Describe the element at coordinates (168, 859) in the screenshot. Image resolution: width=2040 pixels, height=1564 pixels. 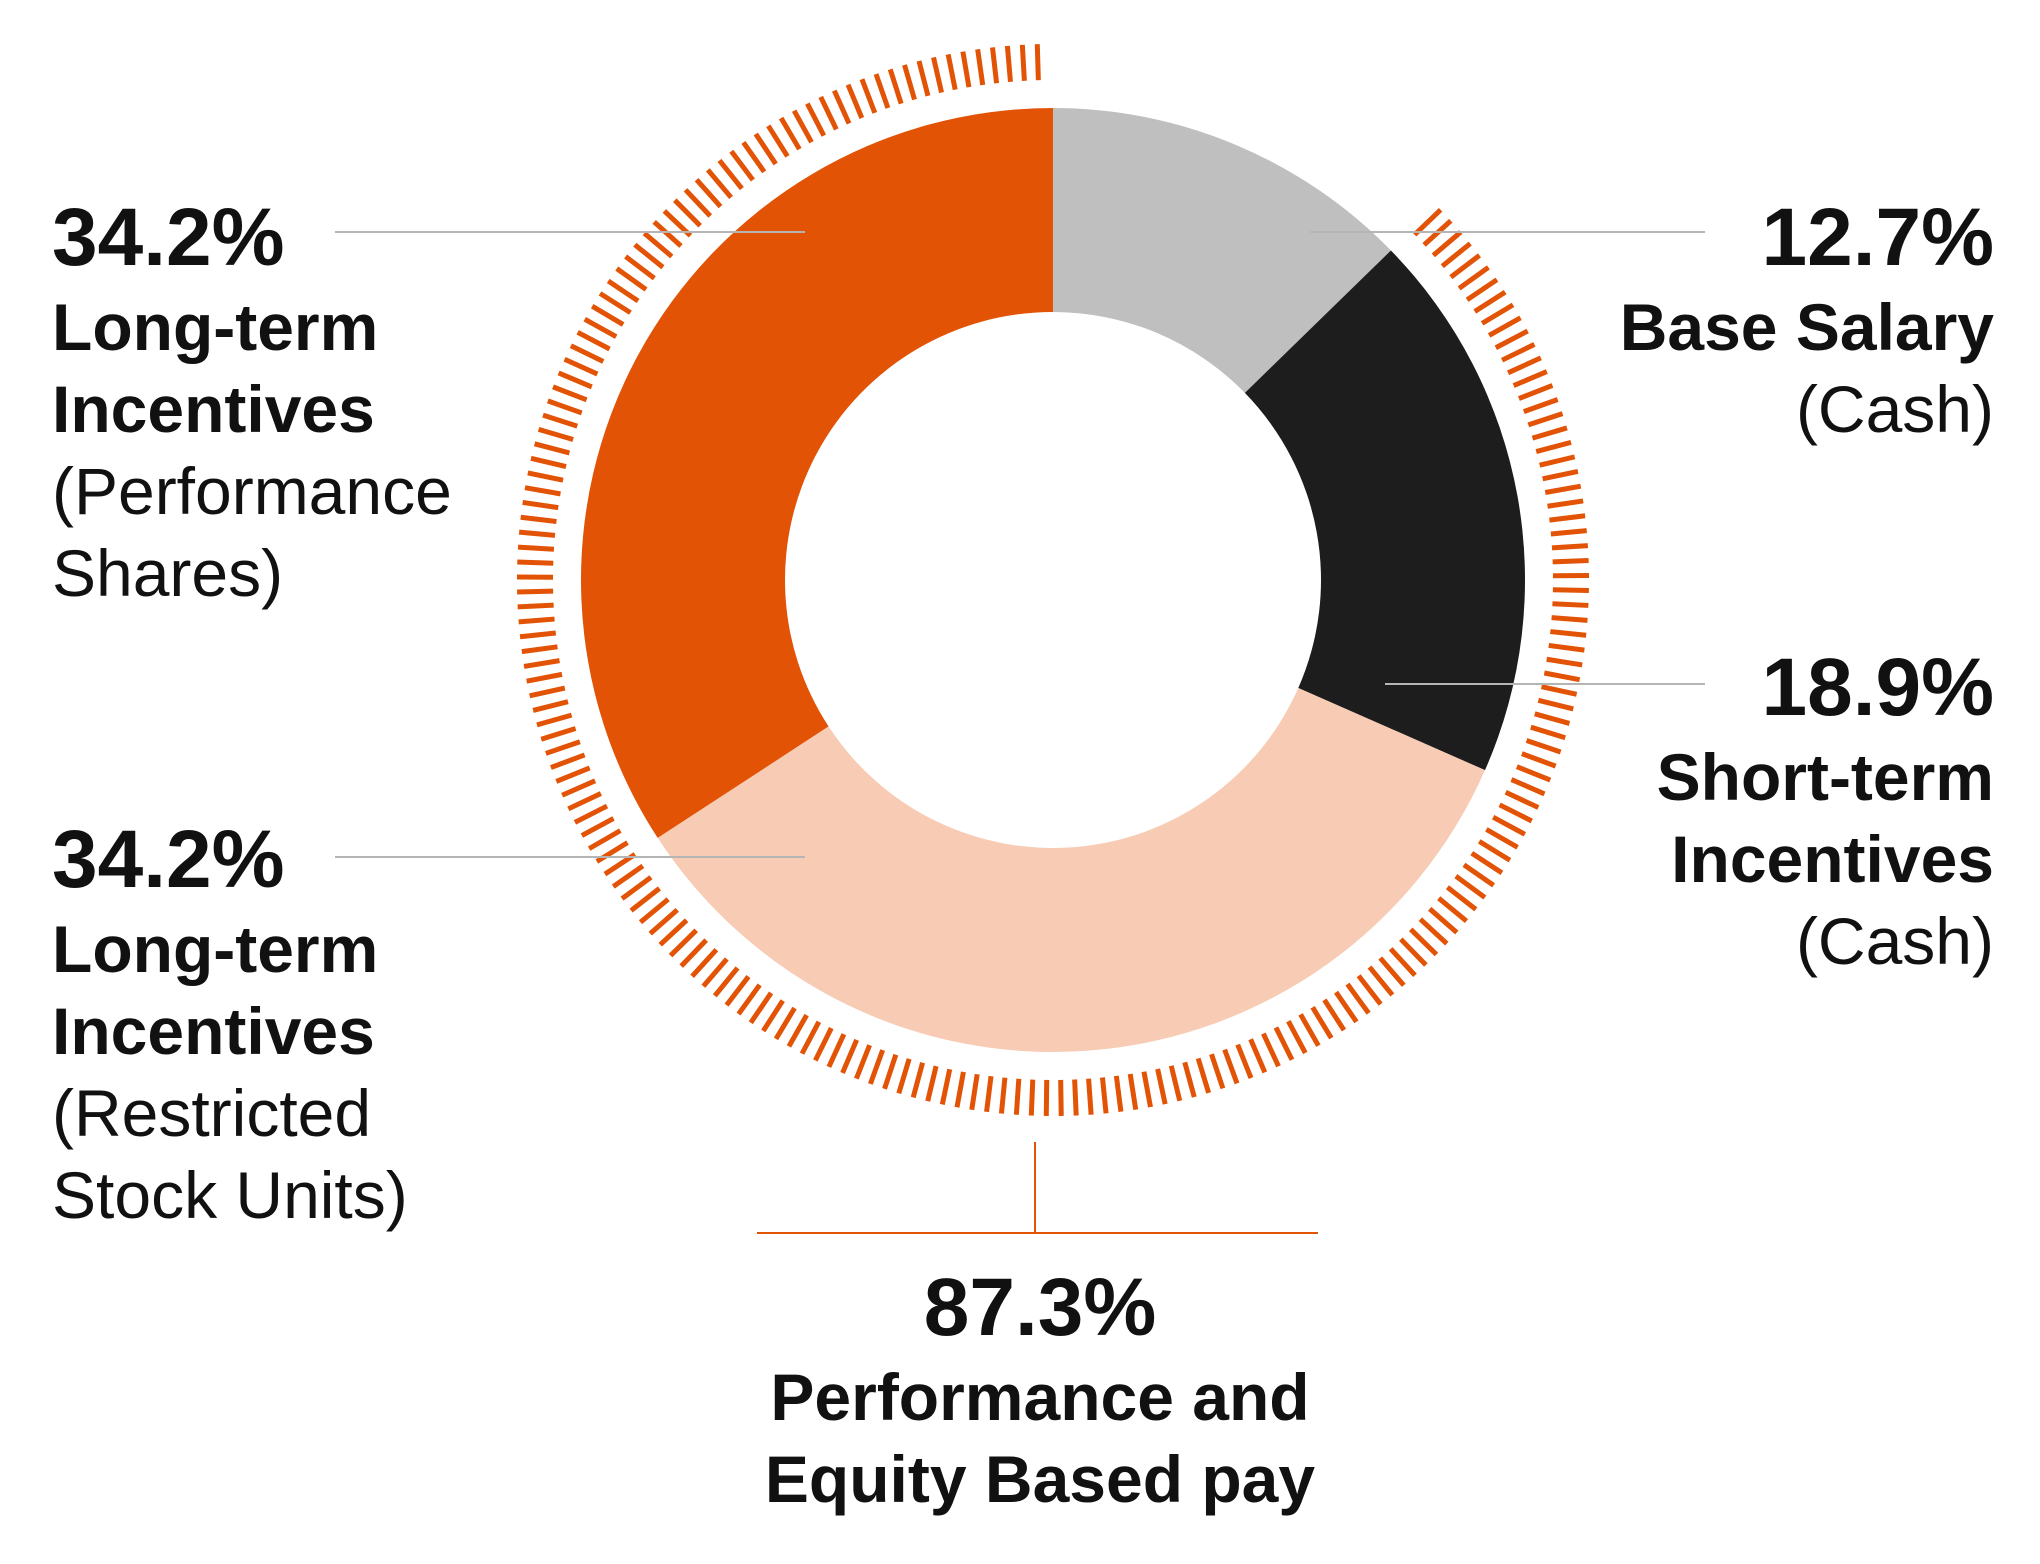
I see `slice-value-long-term-rsu: 34.2%` at that location.